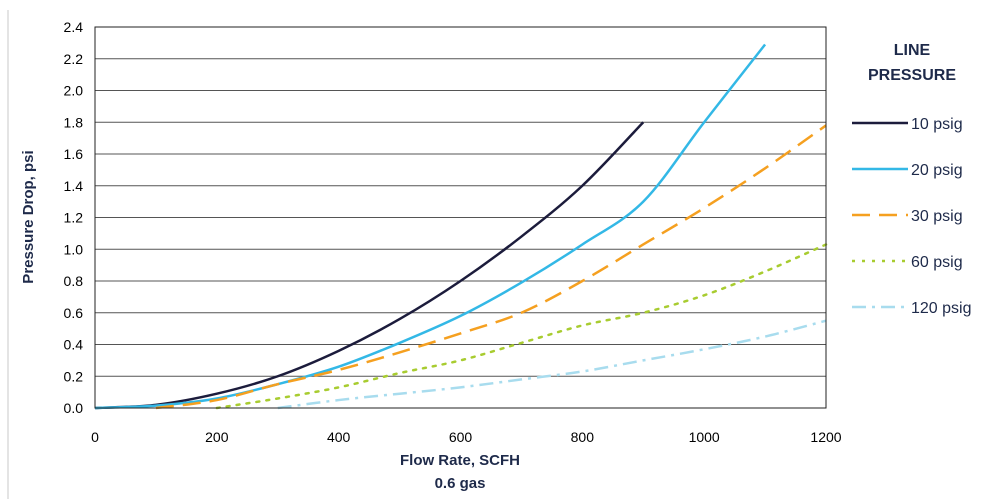 The width and height of the screenshot is (1000, 499). I want to click on x-tick-label: 400, so click(339, 437).